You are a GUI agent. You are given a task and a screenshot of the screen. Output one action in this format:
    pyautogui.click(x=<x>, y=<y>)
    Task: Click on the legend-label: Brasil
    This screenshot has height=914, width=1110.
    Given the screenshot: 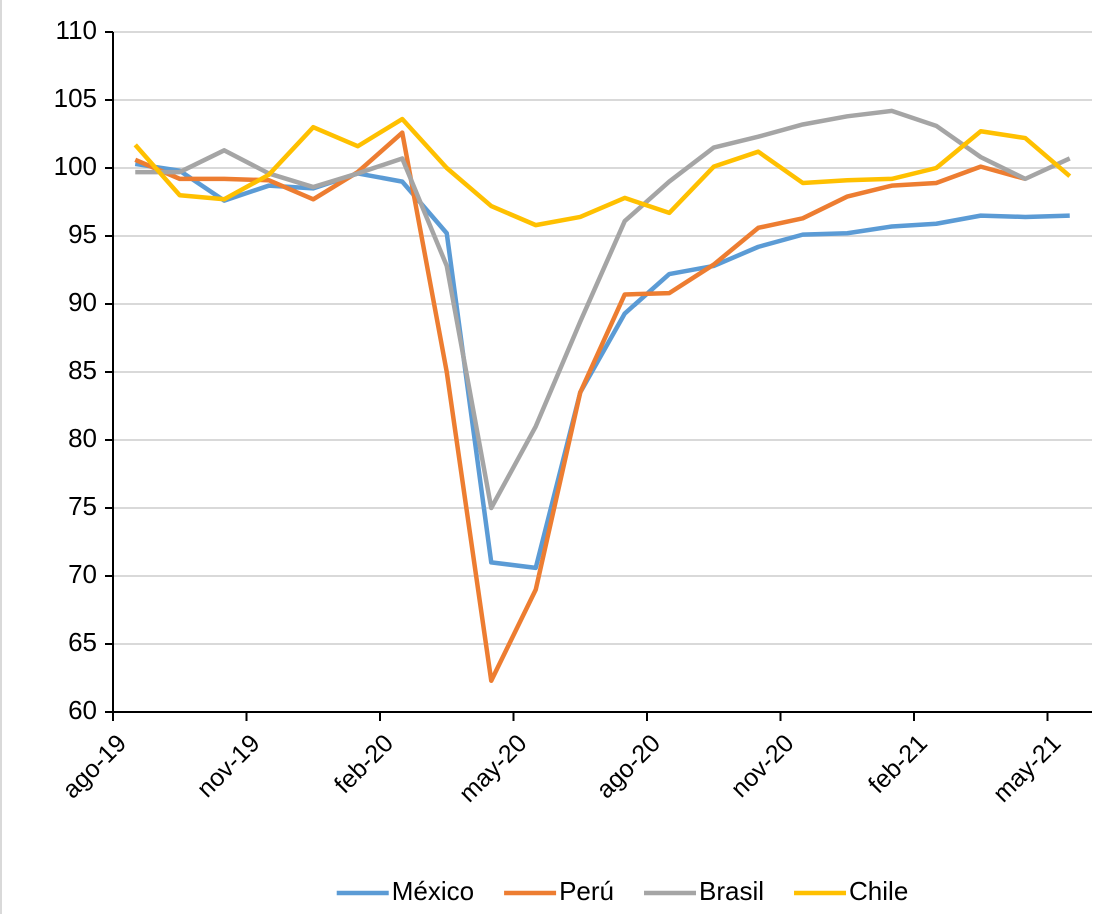 What is the action you would take?
    pyautogui.click(x=731, y=891)
    